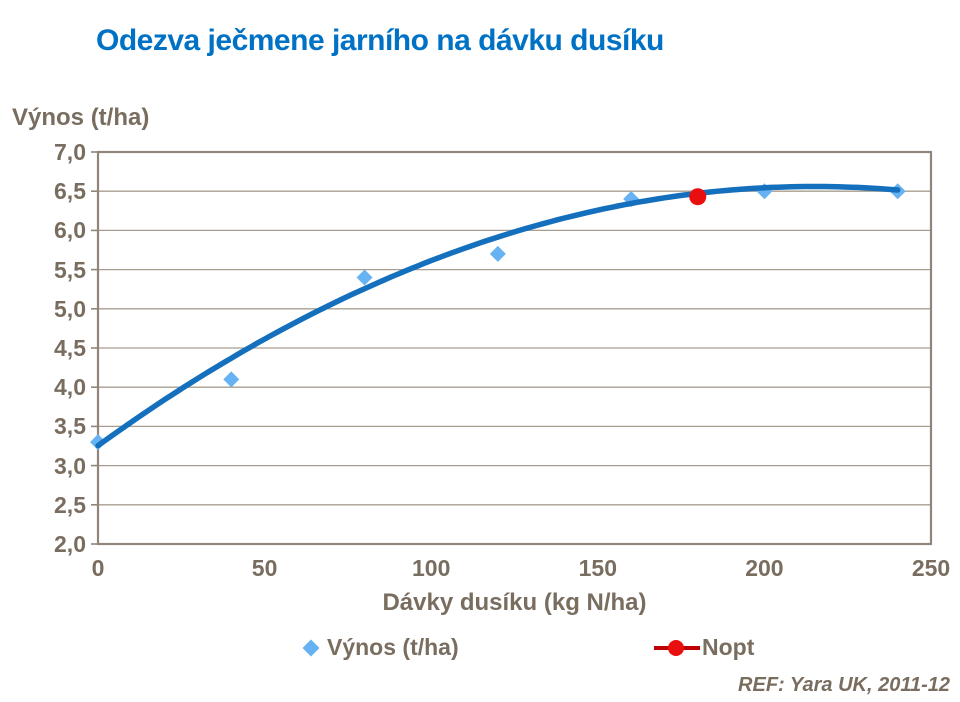 The width and height of the screenshot is (960, 702). Describe the element at coordinates (698, 197) in the screenshot. I see `nopt-point` at that location.